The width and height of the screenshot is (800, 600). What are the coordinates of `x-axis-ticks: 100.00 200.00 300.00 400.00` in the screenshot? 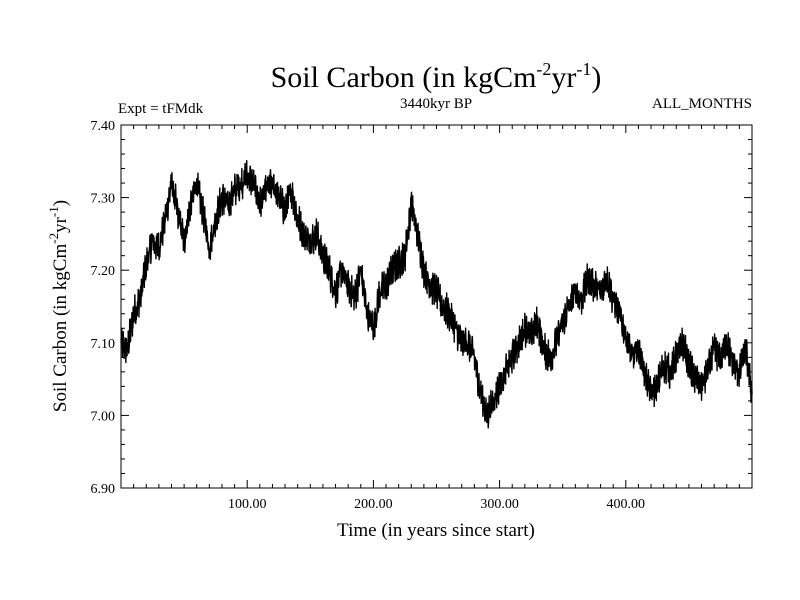 It's located at (436, 504).